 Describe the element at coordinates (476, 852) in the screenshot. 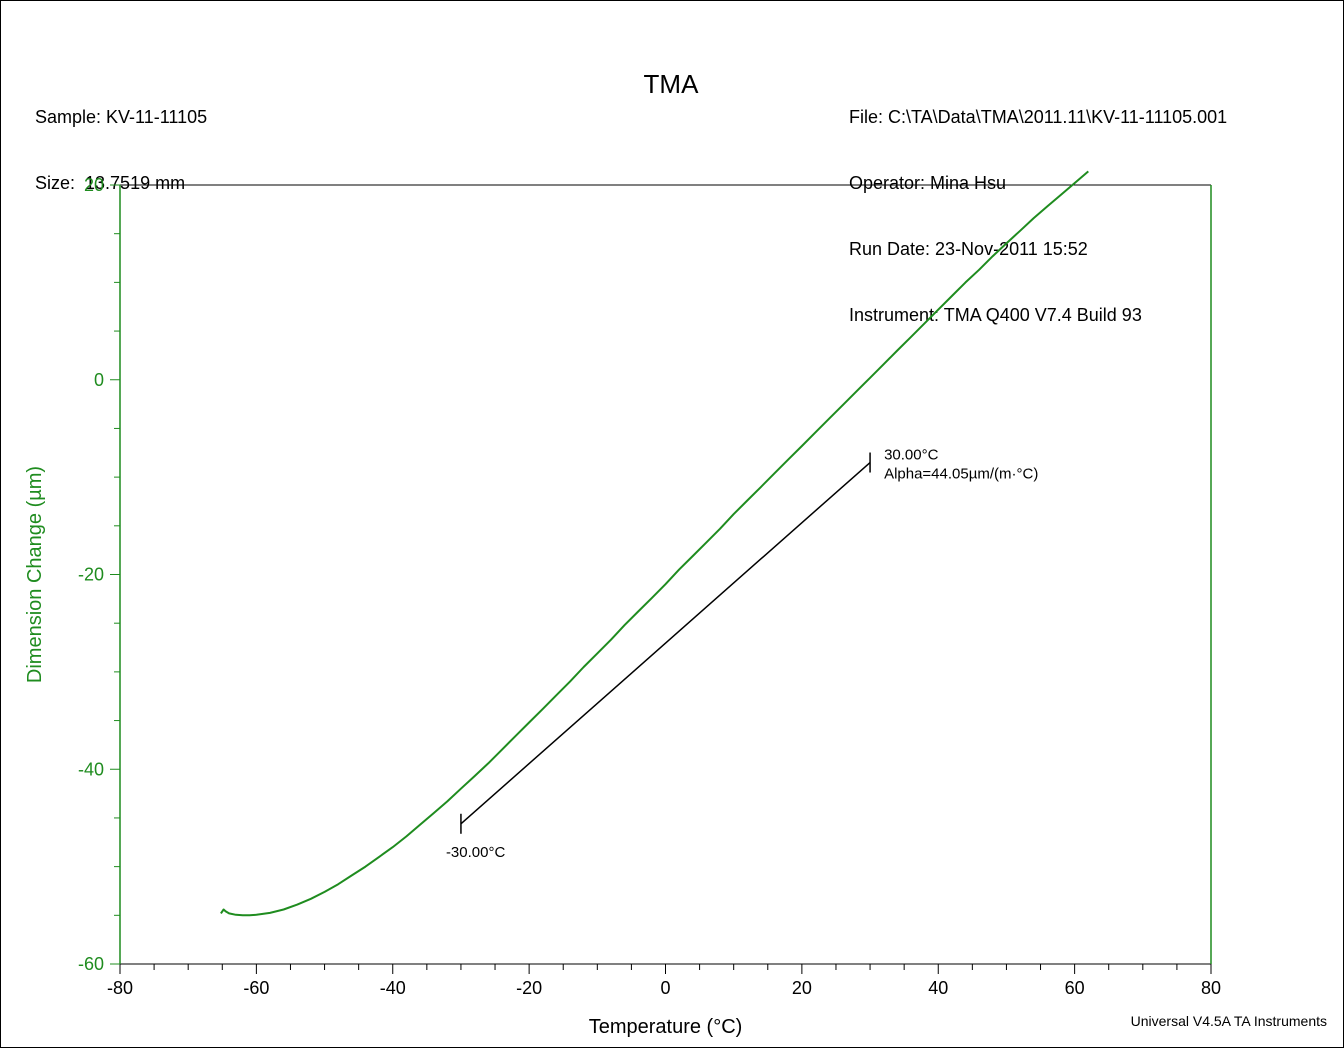

I see `fit-start-label: -30.00°C` at that location.